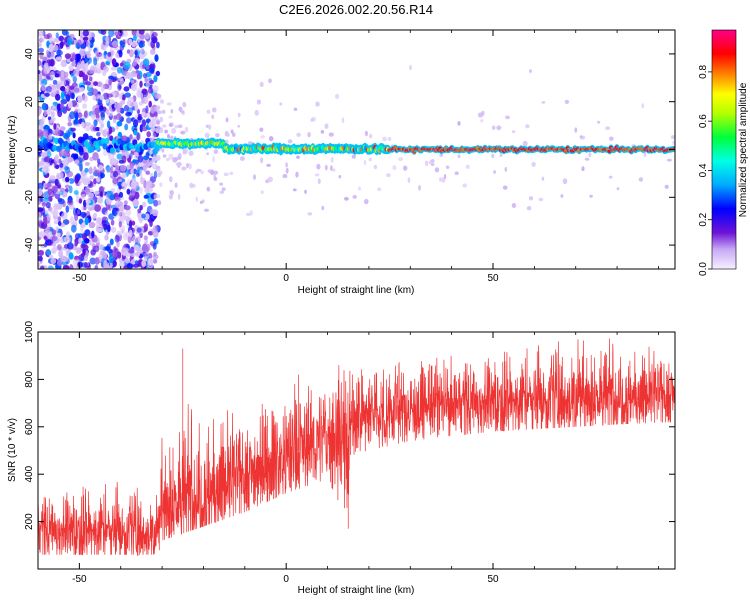 The width and height of the screenshot is (750, 600). Describe the element at coordinates (286, 278) in the screenshot. I see `x-tick-label: 0` at that location.